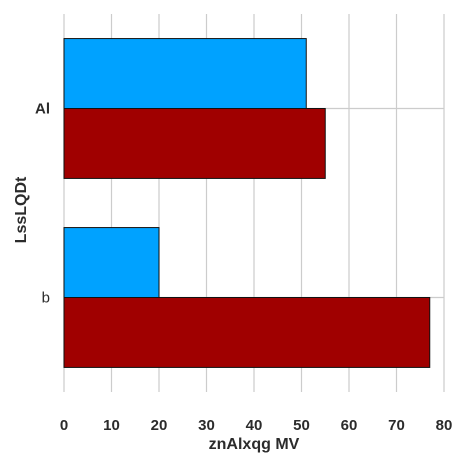 The width and height of the screenshot is (468, 473). I want to click on x-tick-label: 60, so click(349, 425).